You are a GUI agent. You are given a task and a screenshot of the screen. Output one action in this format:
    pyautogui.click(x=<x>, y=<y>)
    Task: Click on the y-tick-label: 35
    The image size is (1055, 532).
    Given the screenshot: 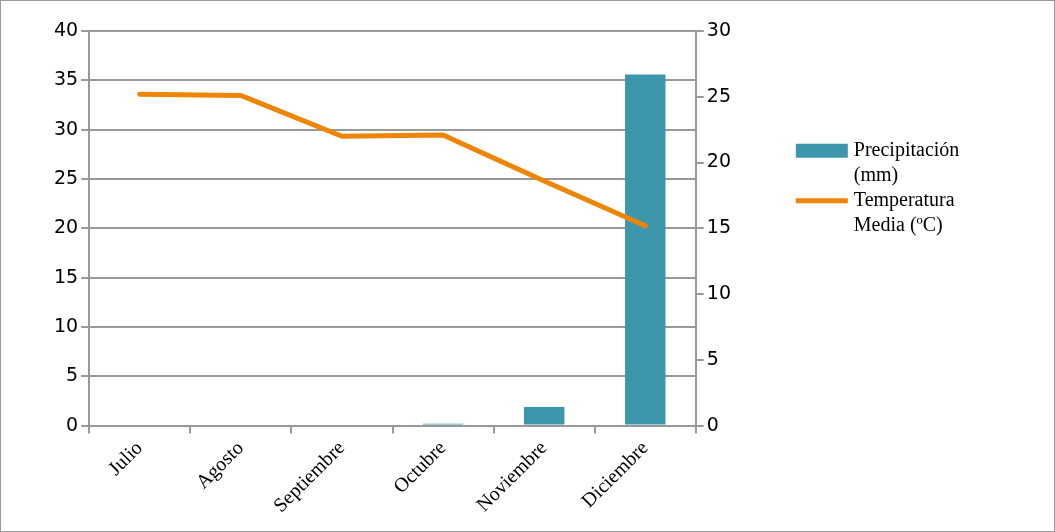 What is the action you would take?
    pyautogui.click(x=66, y=78)
    